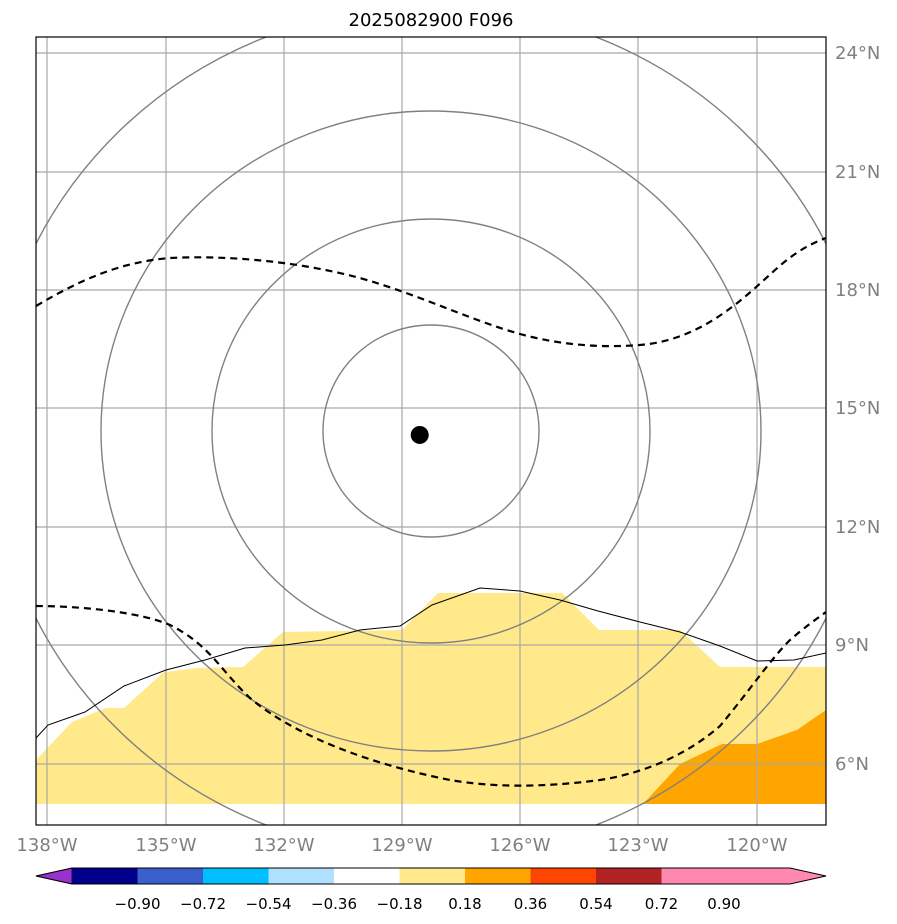  Describe the element at coordinates (419, 434) in the screenshot. I see `storm-center-marker` at that location.